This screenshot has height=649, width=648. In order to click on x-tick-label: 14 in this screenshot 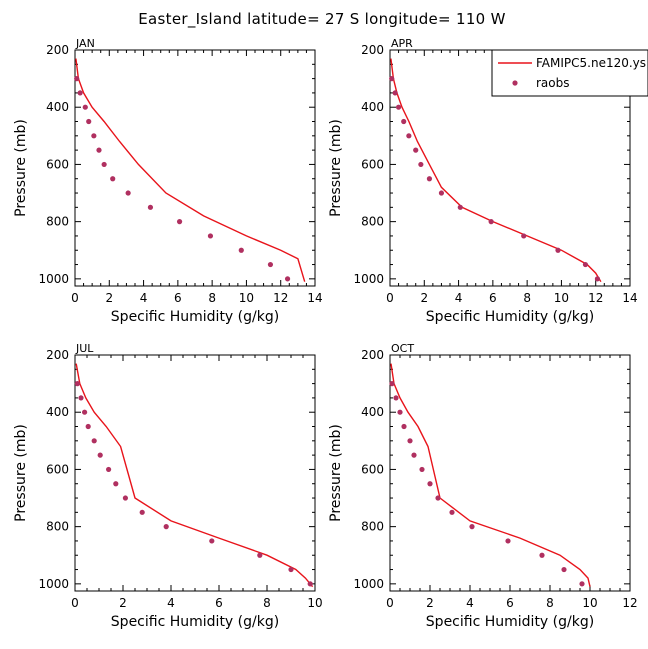, I will do `click(629, 298)`.